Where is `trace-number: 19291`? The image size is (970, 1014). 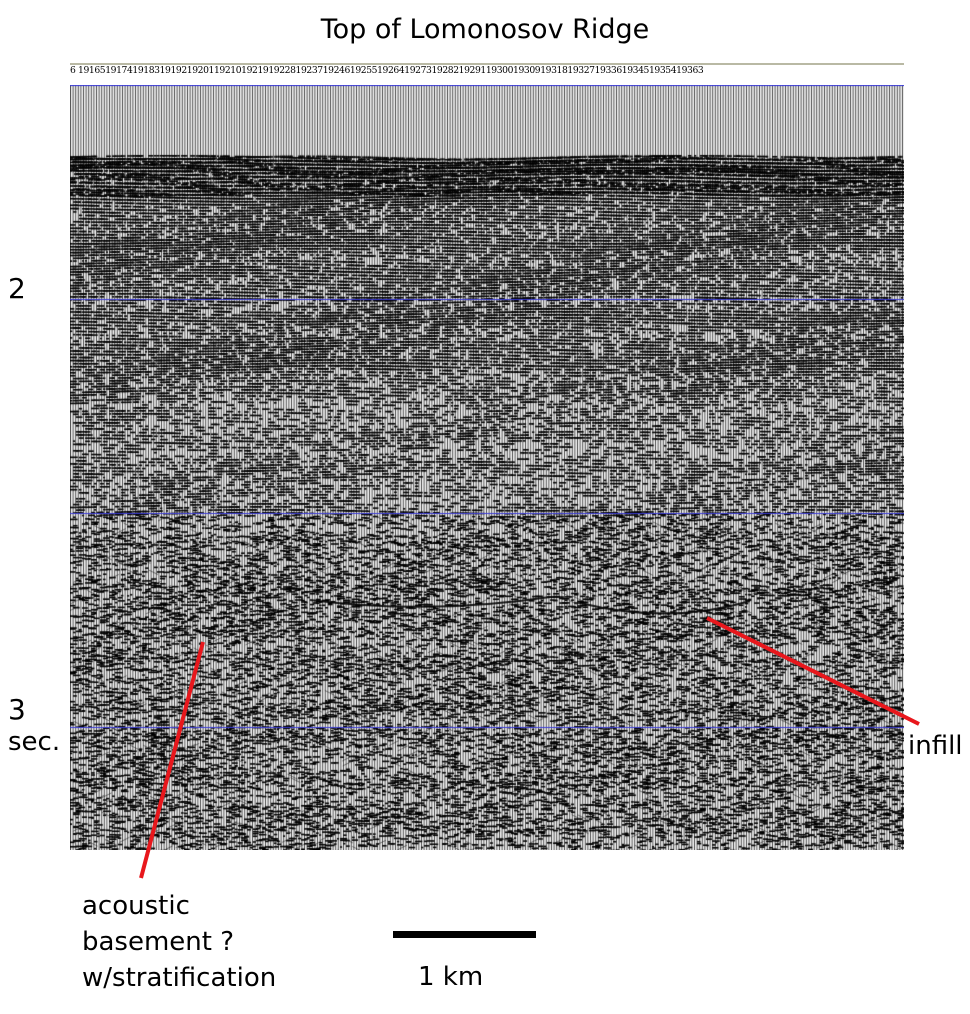
trace-number: 19291 is located at coordinates (472, 70).